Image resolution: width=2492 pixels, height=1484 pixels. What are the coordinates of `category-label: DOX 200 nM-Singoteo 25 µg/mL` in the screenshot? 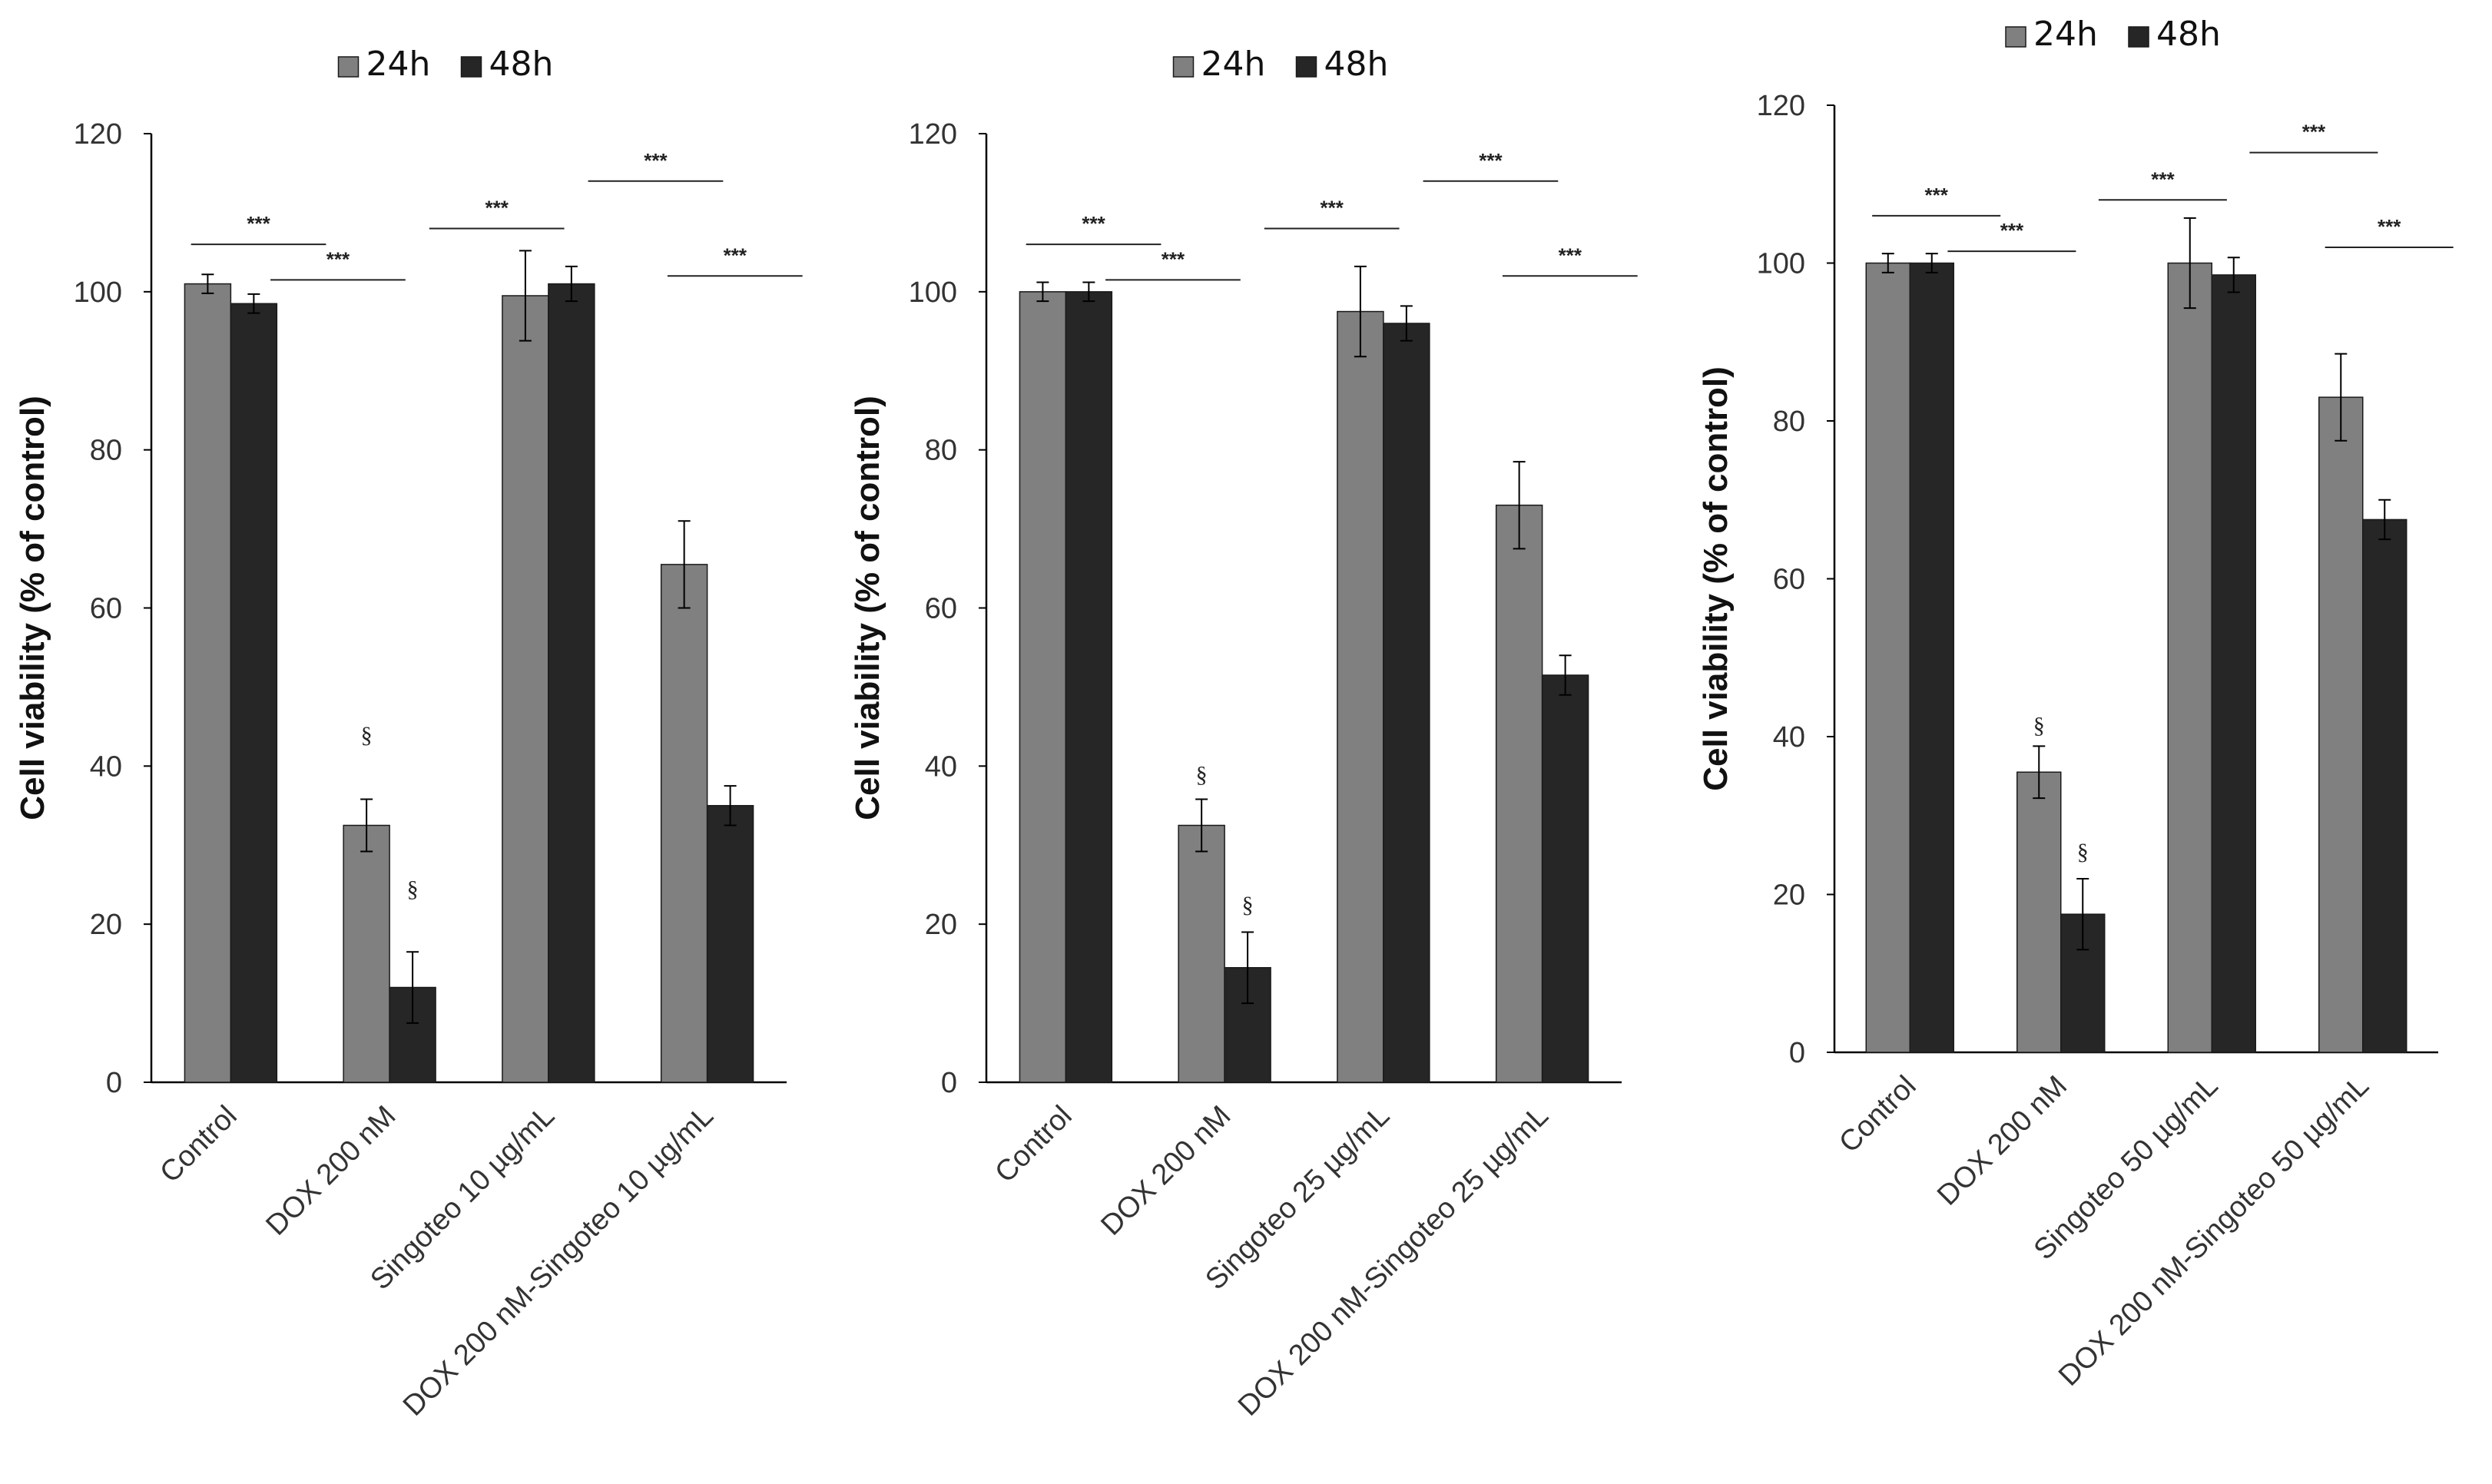 It's located at (1393, 1261).